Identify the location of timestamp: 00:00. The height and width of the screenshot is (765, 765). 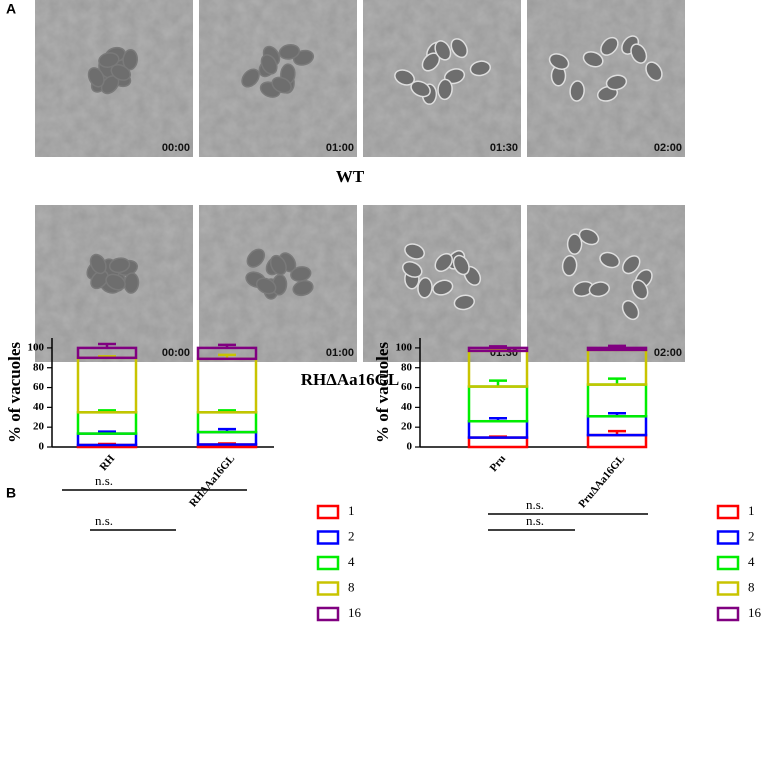
(176, 353).